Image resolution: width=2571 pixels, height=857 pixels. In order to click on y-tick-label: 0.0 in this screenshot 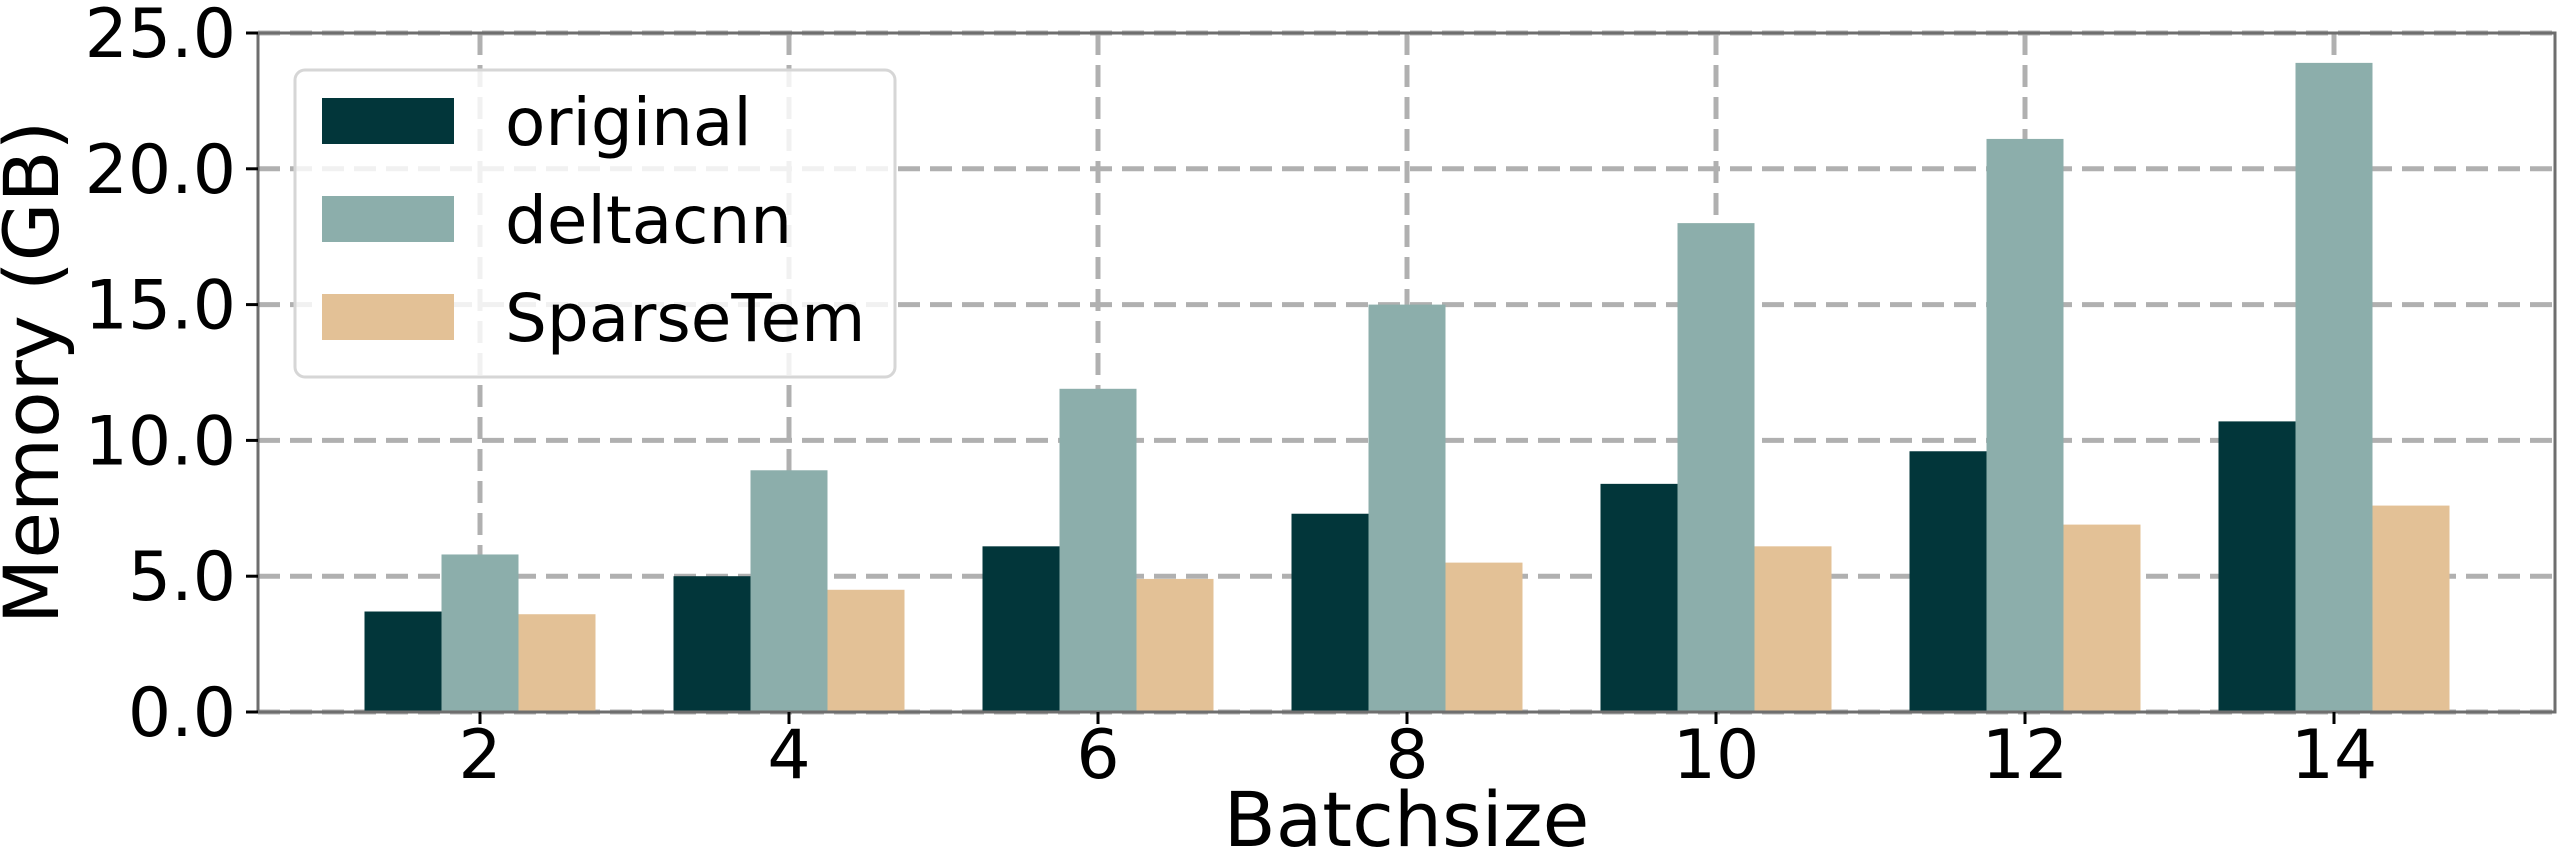, I will do `click(182, 713)`.